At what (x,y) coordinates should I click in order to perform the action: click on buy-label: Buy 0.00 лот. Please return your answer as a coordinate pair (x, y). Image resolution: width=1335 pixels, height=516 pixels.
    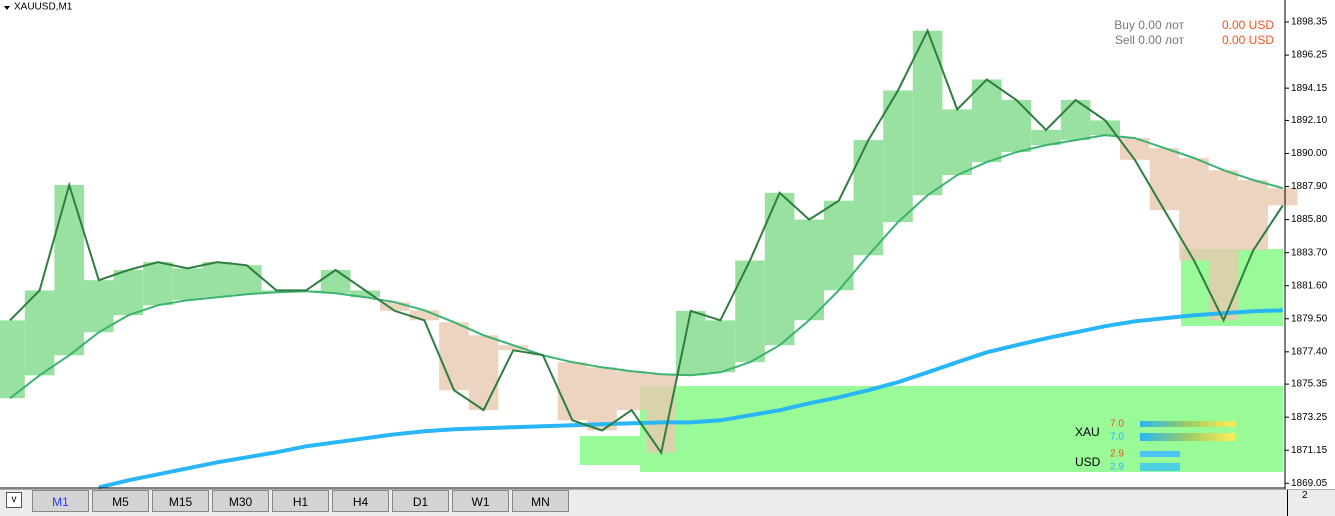
    Looking at the image, I should click on (1149, 25).